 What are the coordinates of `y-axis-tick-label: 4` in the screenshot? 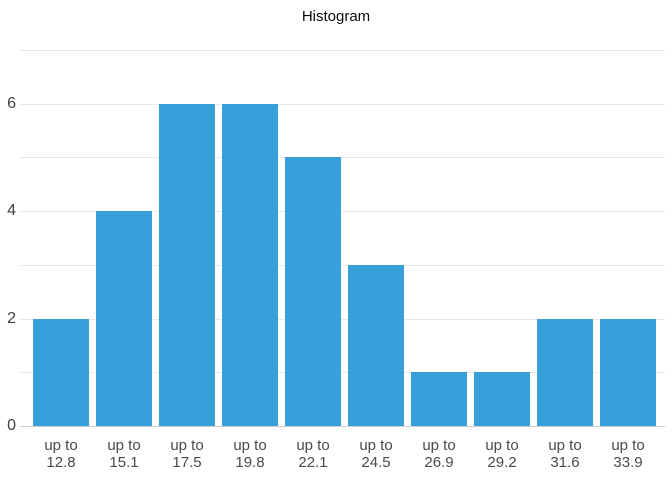 It's located at (11, 210).